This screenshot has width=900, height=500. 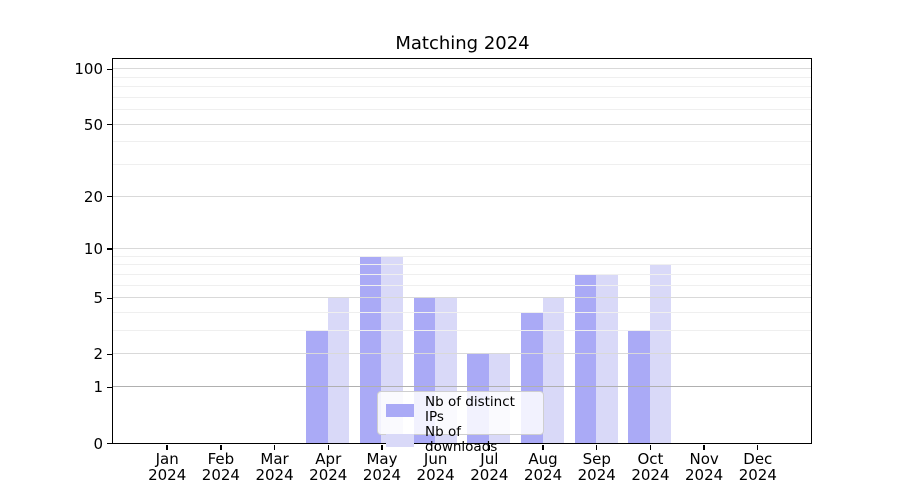 I want to click on x-tick-label-nov: Nov 2024, so click(x=704, y=467).